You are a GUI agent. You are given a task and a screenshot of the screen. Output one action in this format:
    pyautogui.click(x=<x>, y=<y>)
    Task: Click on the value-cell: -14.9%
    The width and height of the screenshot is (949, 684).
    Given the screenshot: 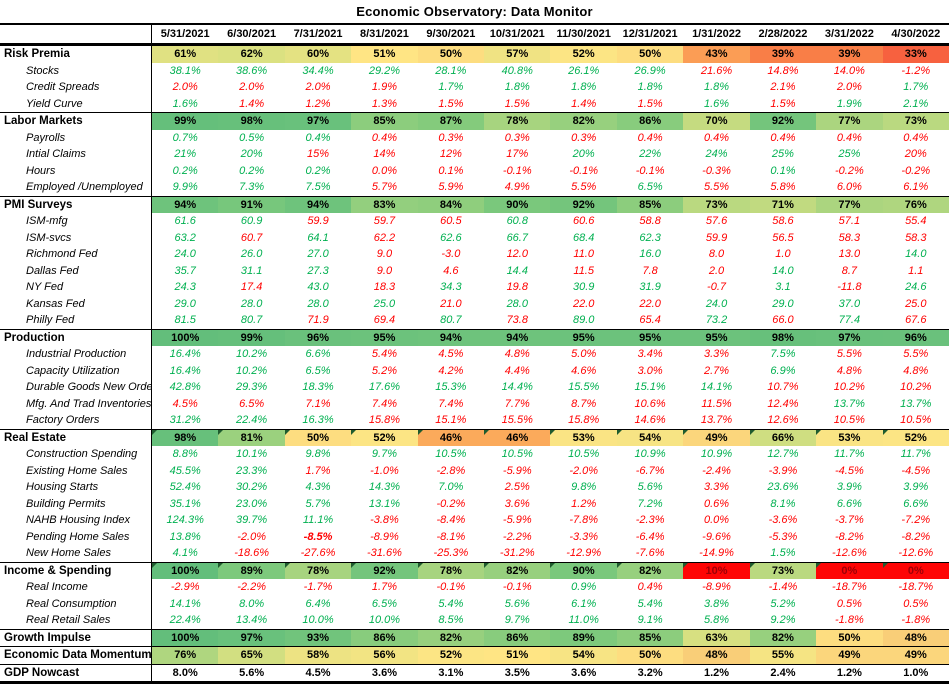 What is the action you would take?
    pyautogui.click(x=716, y=553)
    